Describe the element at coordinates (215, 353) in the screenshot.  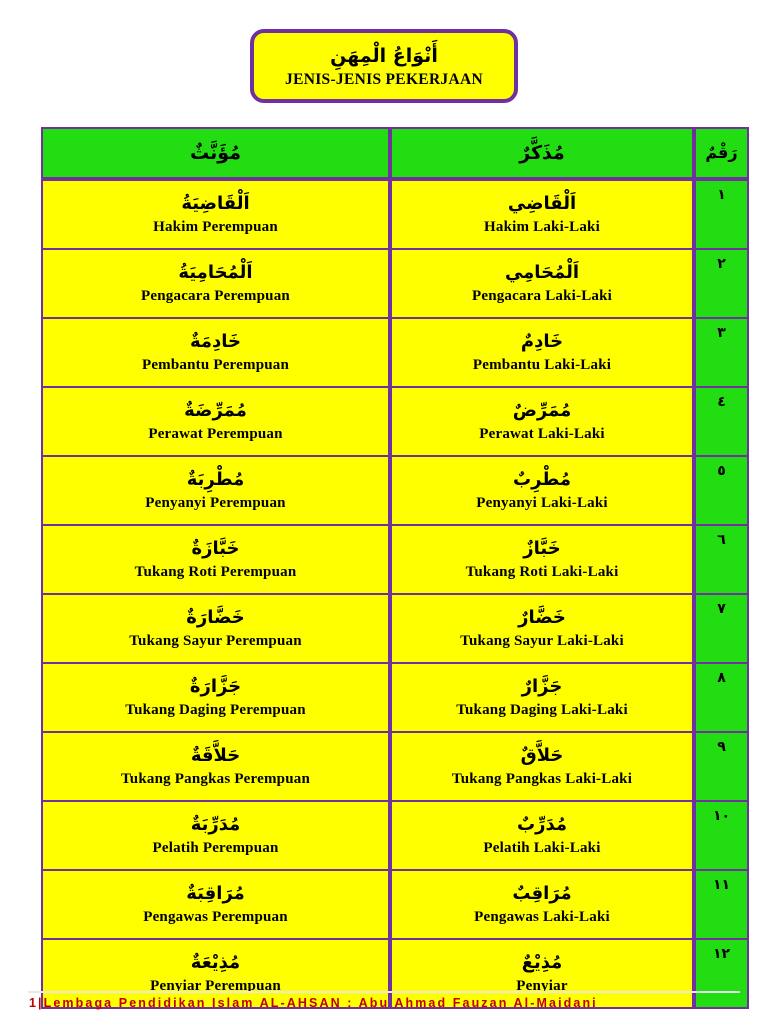
I see `cell-feminine: خَادِمَةٌ Pembantu Perempuan` at that location.